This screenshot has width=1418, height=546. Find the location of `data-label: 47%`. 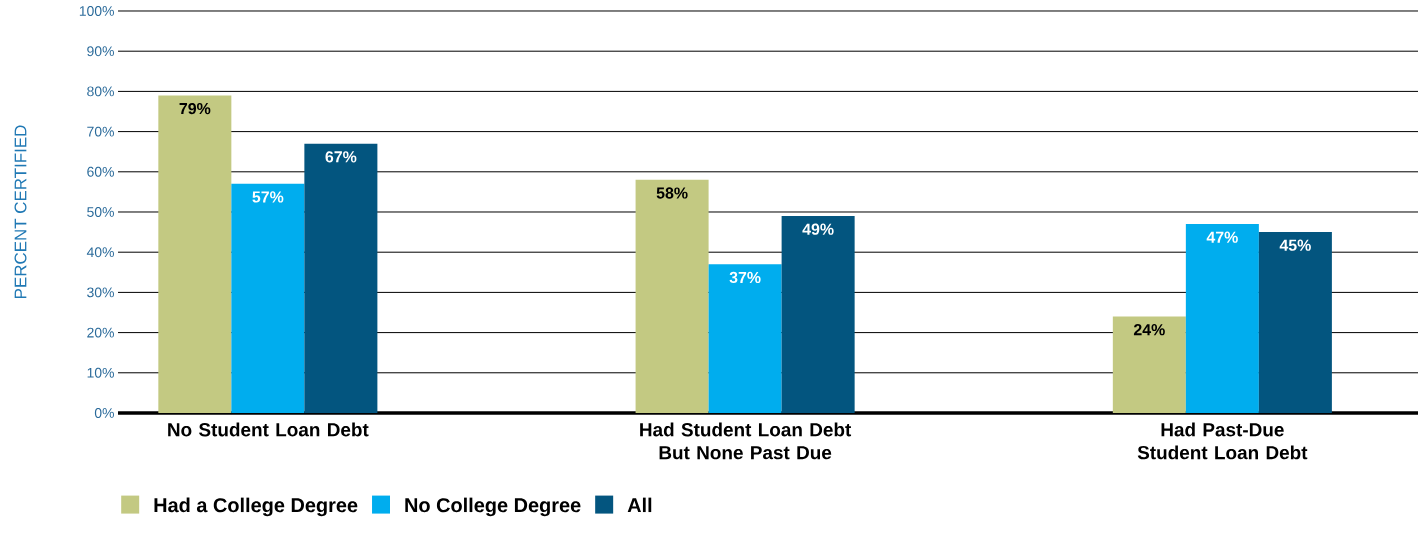

data-label: 47% is located at coordinates (1222, 237).